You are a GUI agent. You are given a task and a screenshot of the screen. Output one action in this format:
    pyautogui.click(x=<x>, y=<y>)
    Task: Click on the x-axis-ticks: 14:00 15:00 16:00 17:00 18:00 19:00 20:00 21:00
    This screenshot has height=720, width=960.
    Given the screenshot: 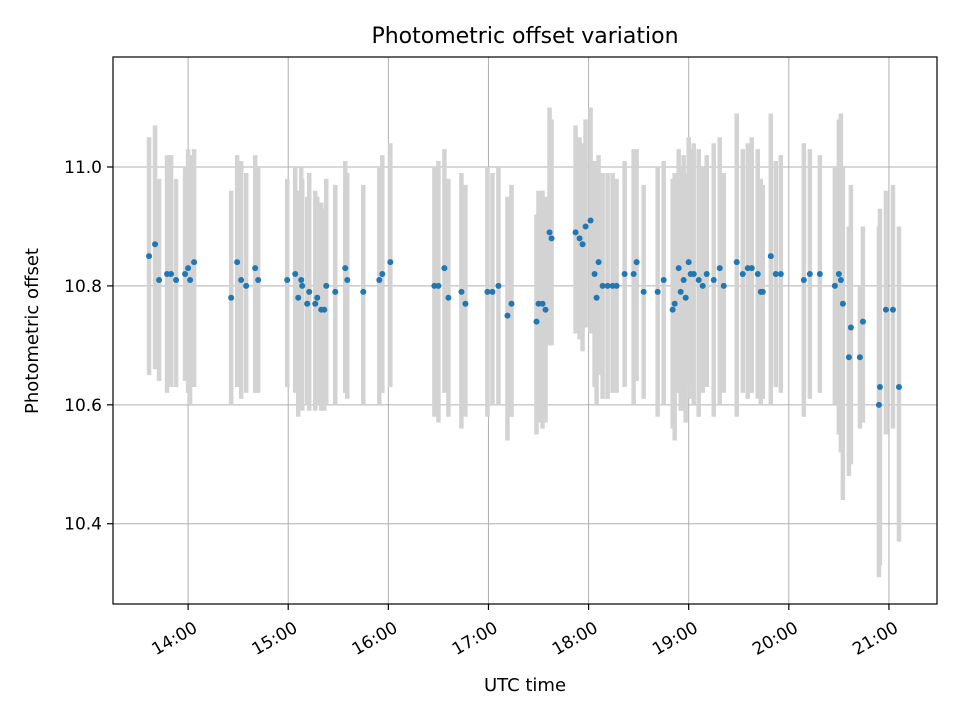 What is the action you would take?
    pyautogui.click(x=525, y=632)
    